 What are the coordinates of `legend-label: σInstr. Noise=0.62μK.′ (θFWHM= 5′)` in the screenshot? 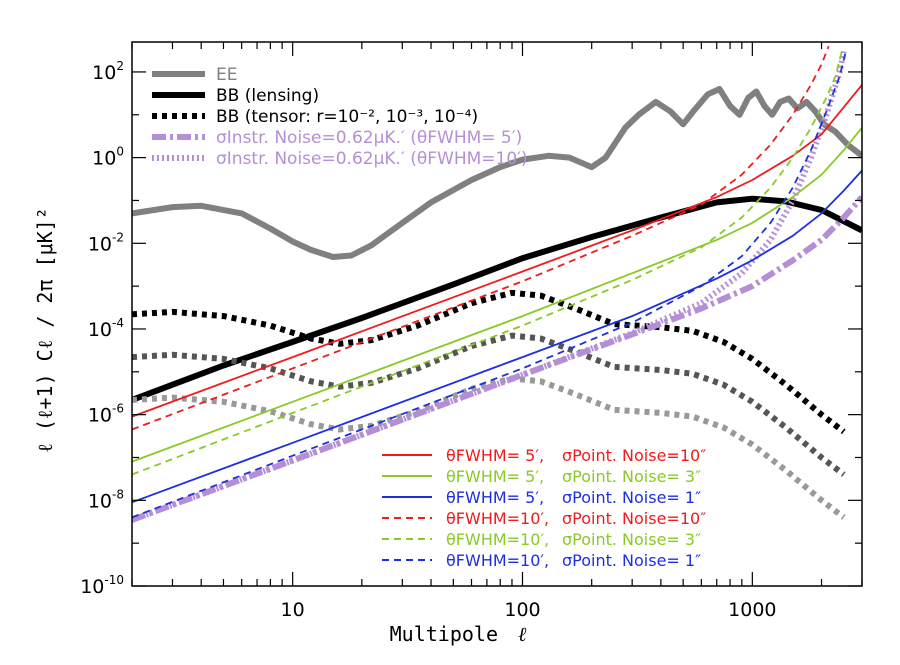 It's located at (369, 138).